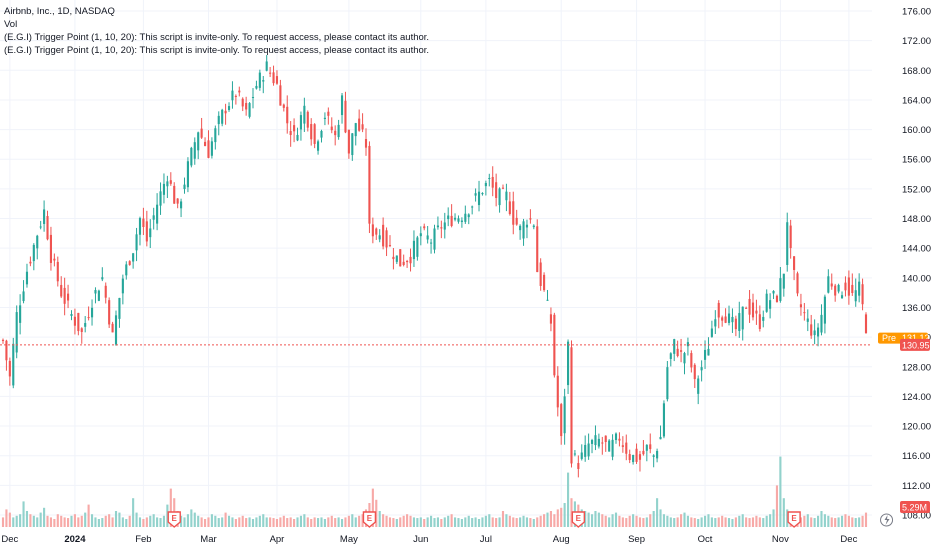 This screenshot has height=550, width=932. Describe the element at coordinates (59, 11) in the screenshot. I see `symbol-title: Airbnb, Inc., 1D, NASDAQ` at that location.